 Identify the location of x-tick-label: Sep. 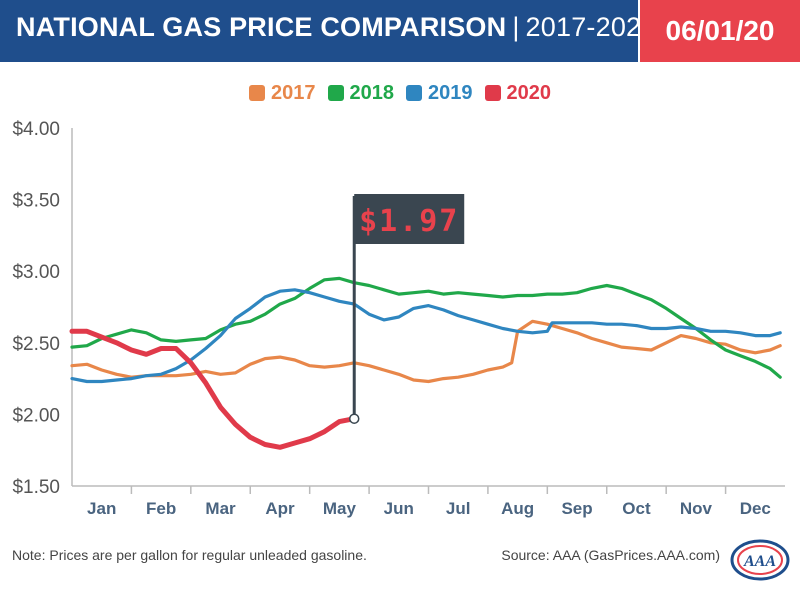
(576, 508).